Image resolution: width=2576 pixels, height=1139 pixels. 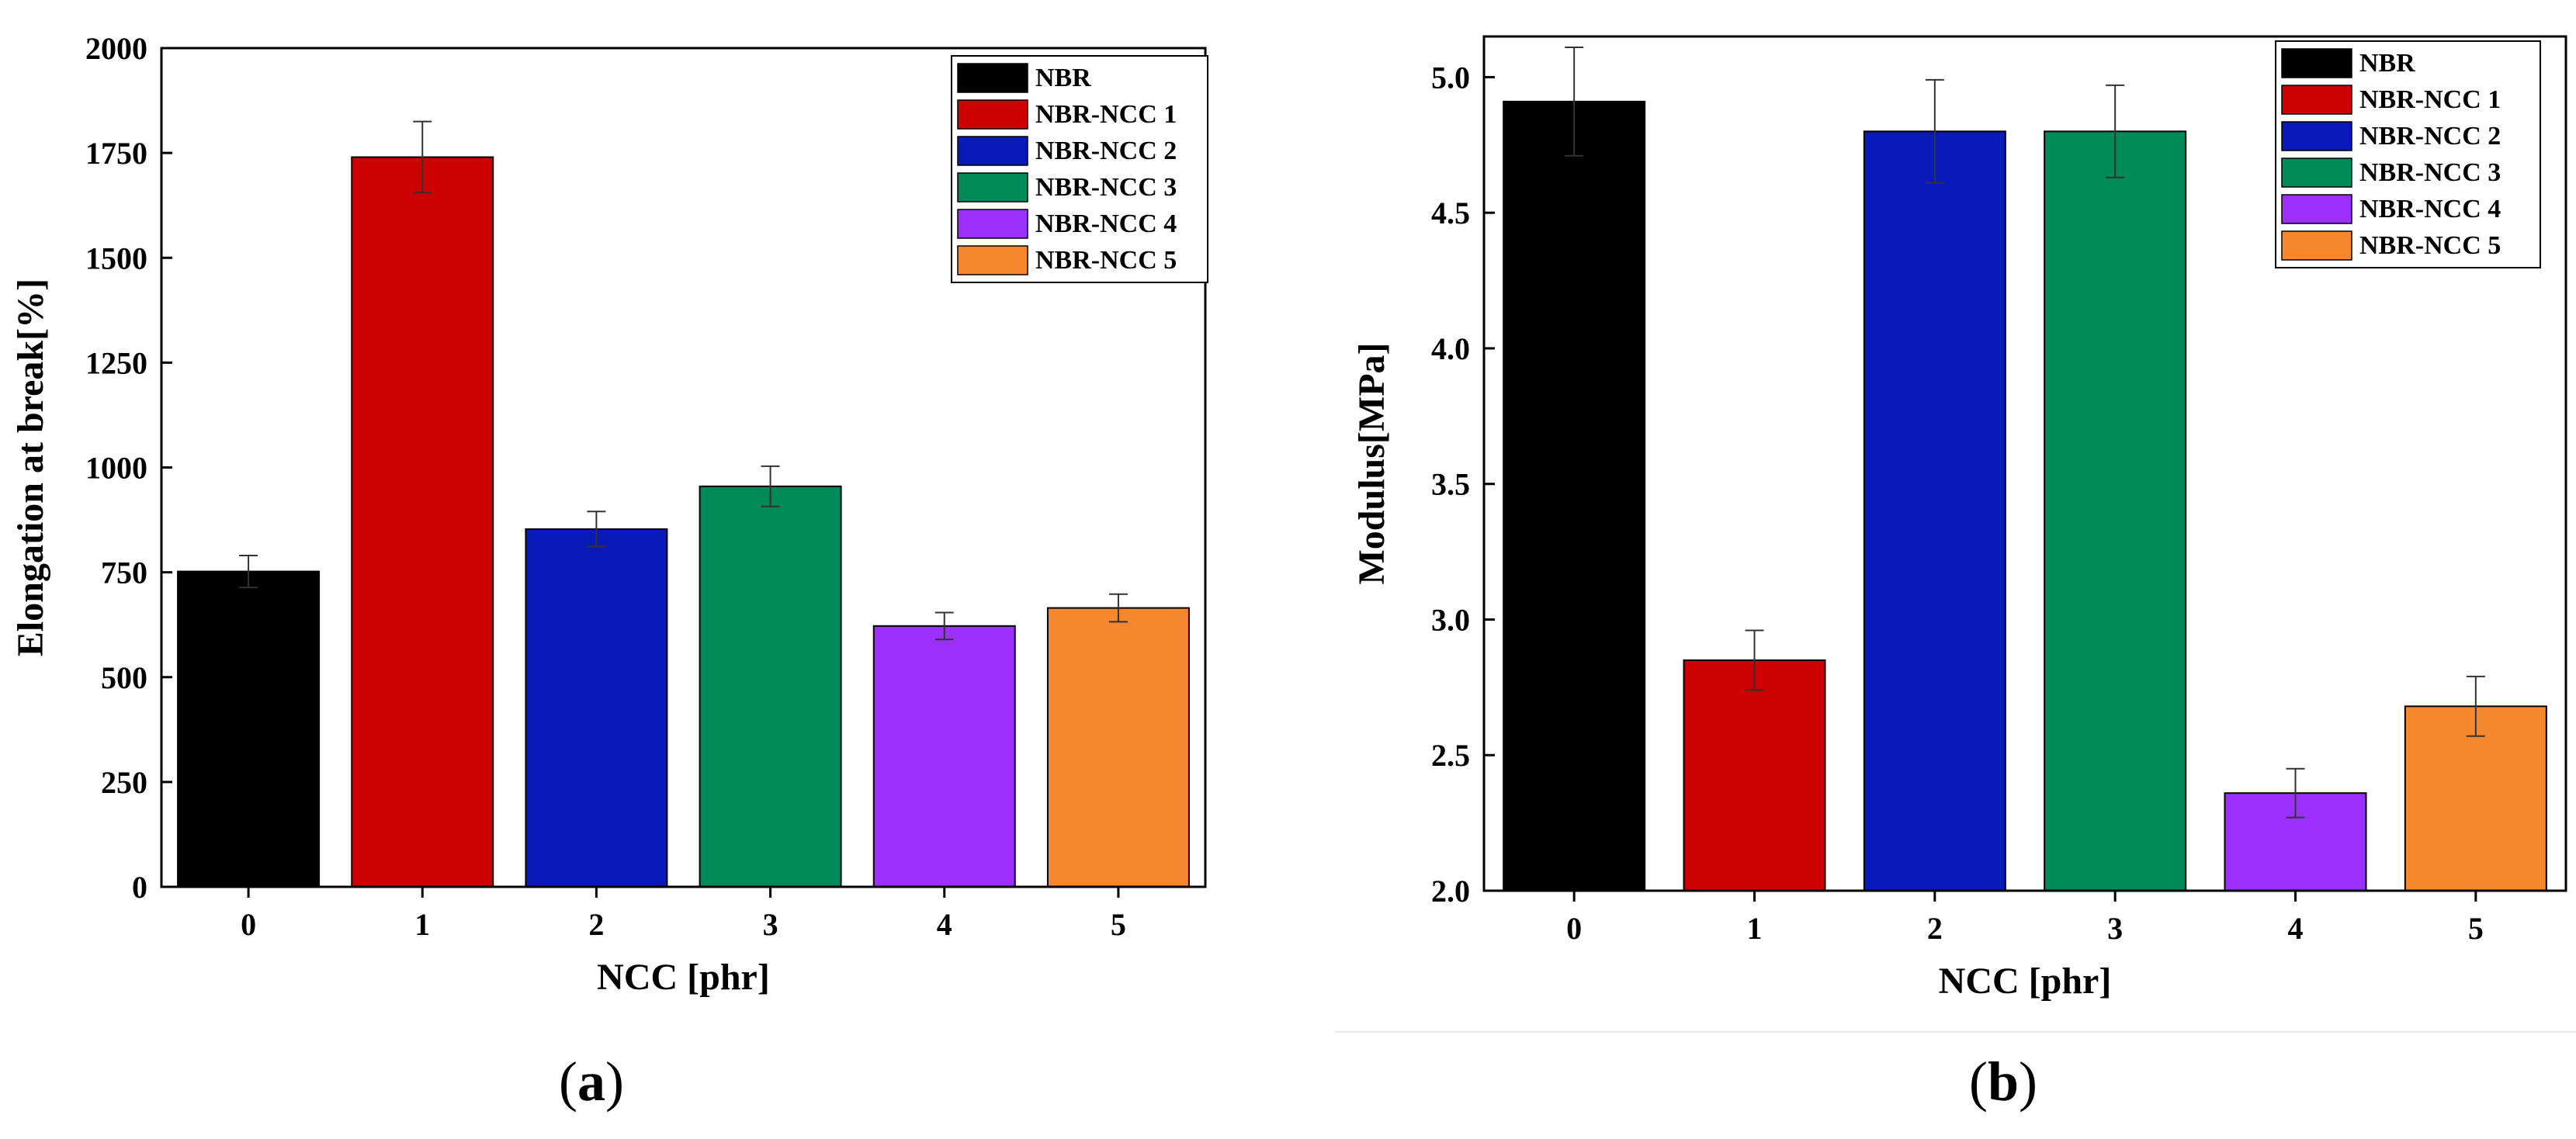 I want to click on y-tick-label: 4.0, so click(x=1450, y=348).